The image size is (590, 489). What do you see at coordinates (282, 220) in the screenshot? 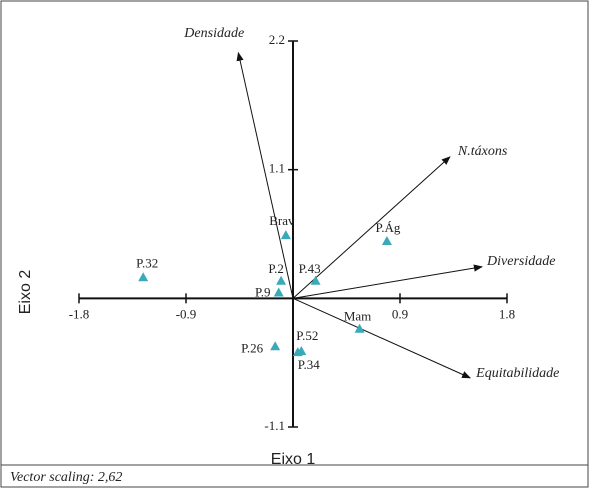
I see `point-label: Brav` at bounding box center [282, 220].